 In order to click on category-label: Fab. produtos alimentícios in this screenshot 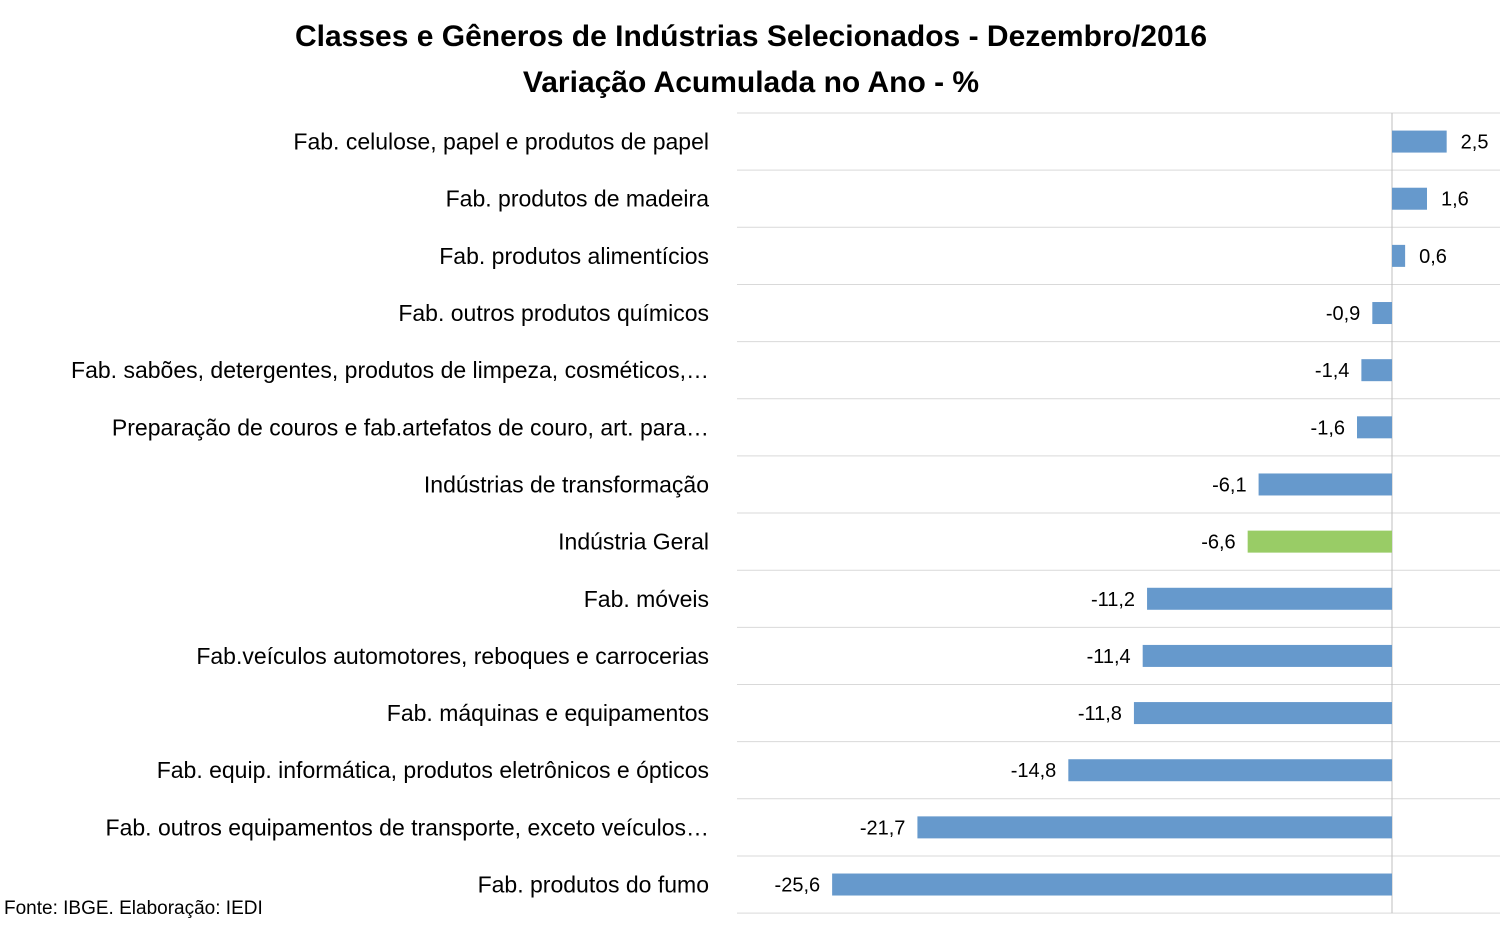, I will do `click(574, 256)`.